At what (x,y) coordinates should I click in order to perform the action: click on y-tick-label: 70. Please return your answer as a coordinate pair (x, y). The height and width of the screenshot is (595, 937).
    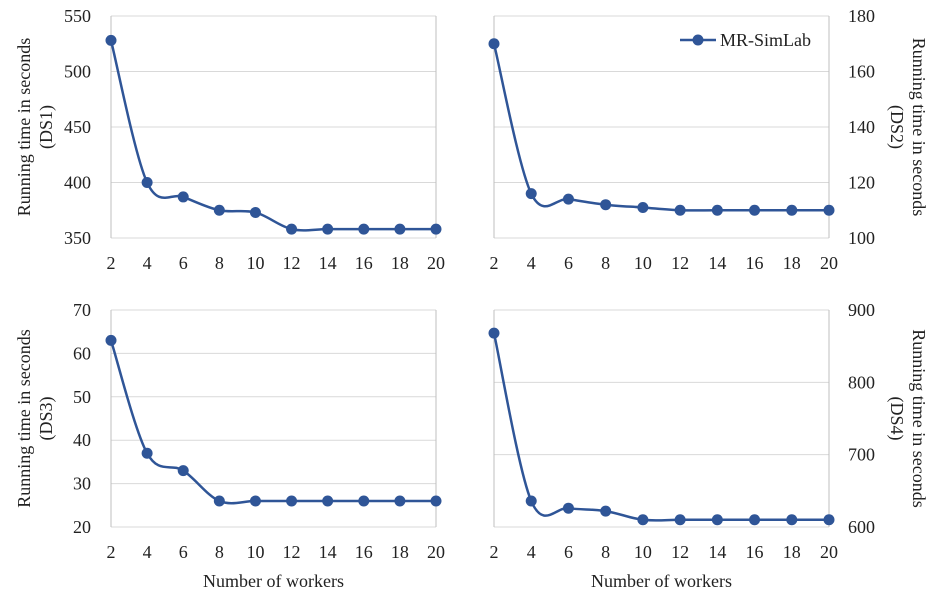
    Looking at the image, I should click on (82, 310).